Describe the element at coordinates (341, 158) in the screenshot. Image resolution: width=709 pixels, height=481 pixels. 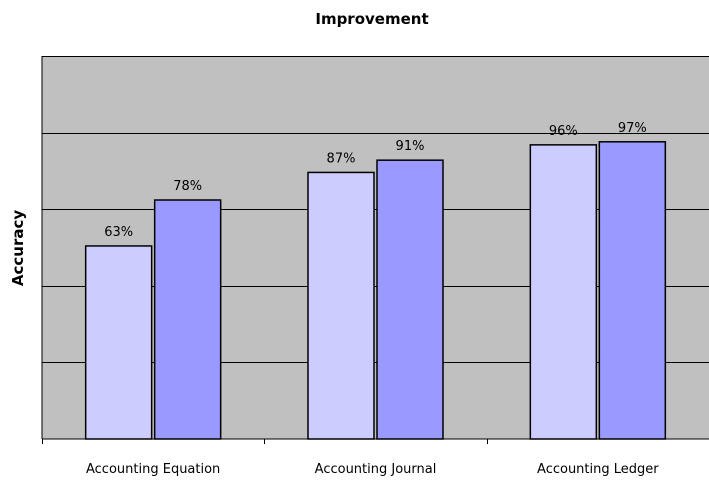
I see `data-label: 87%` at that location.